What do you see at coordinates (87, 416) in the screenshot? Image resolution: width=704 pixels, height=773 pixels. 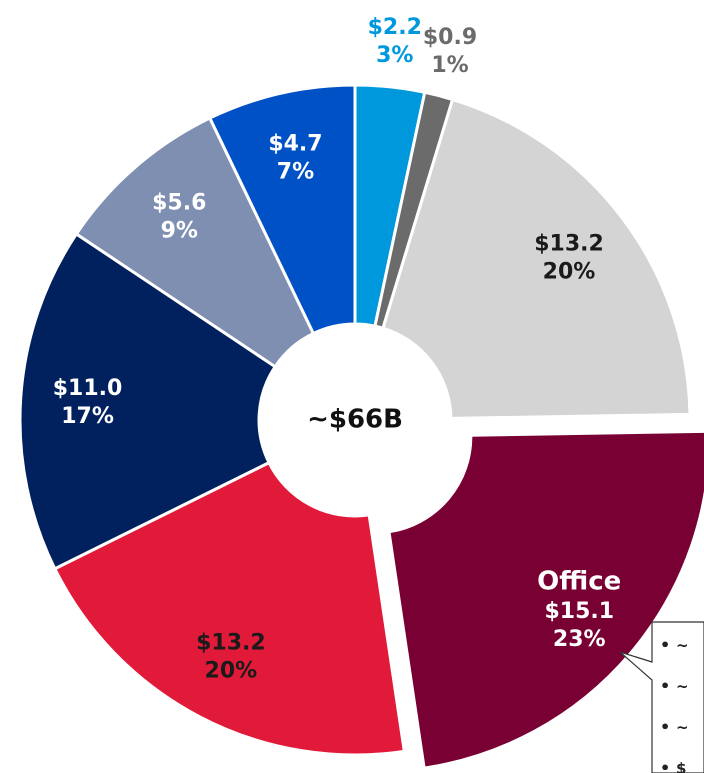 I see `share-label: 17%` at bounding box center [87, 416].